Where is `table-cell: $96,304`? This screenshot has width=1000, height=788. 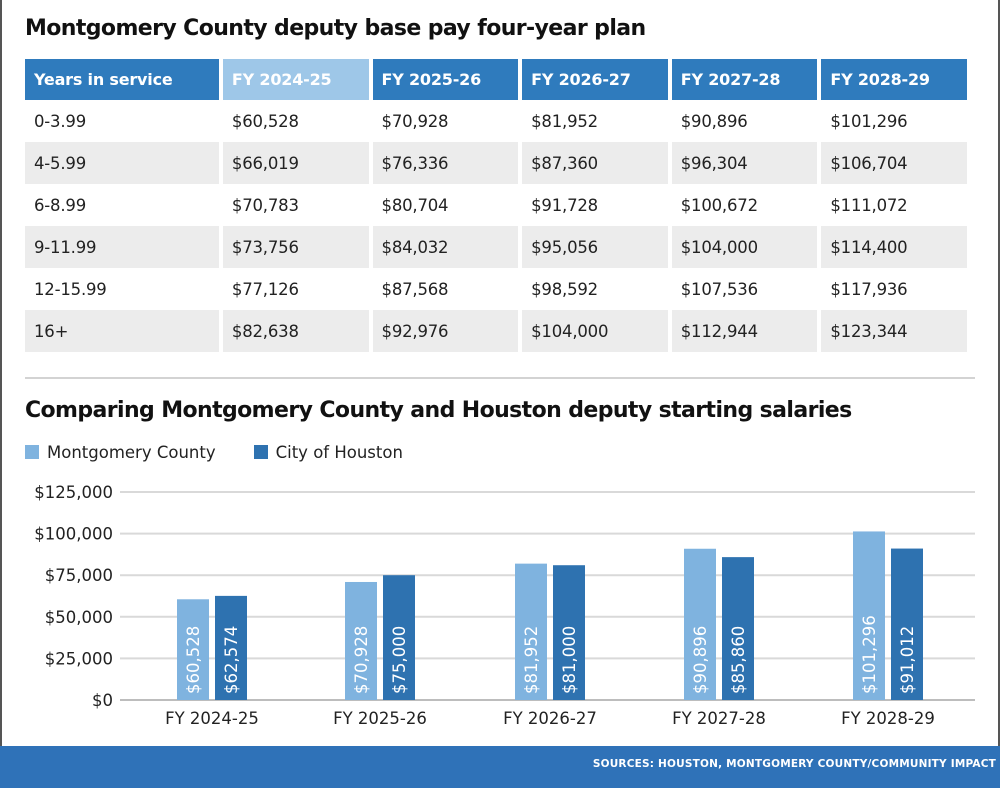
table-cell: $96,304 is located at coordinates (744, 163).